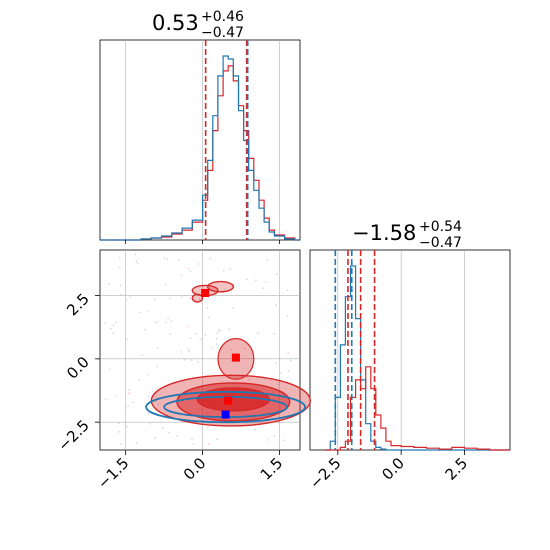 This screenshot has height=550, width=550. I want to click on tick-label-x: 1.5, so click(272, 469).